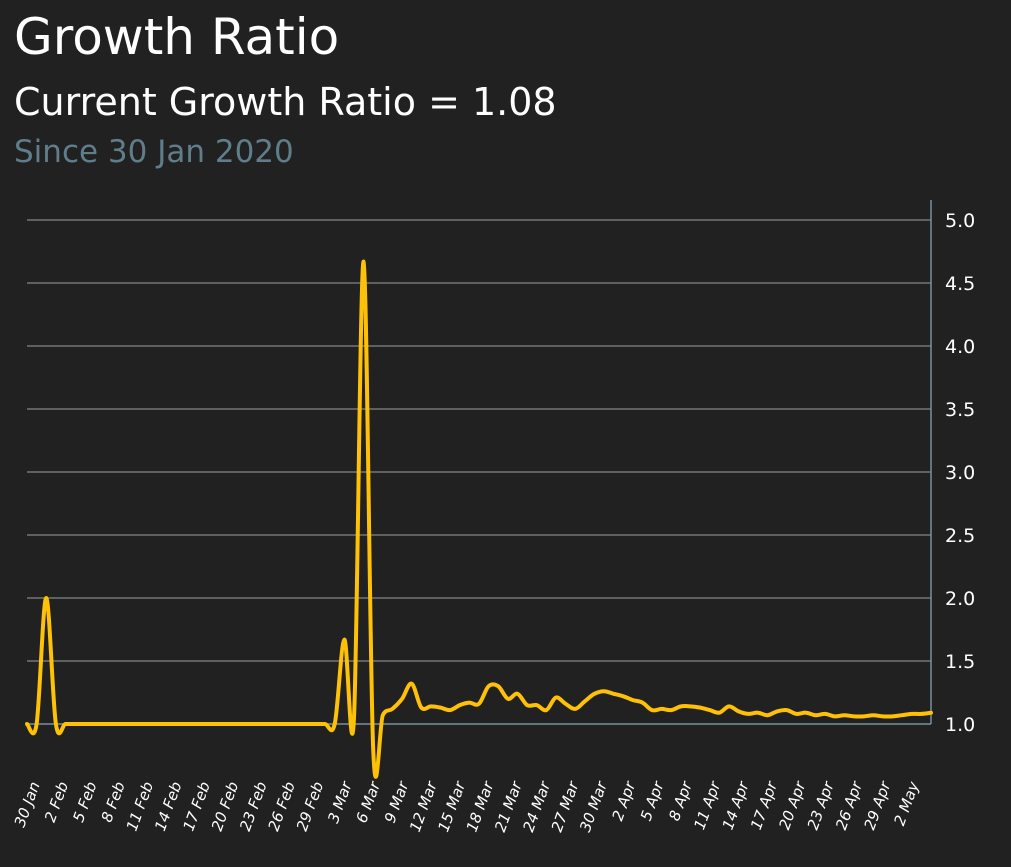  I want to click on y-tick-label: 5.0, so click(960, 221).